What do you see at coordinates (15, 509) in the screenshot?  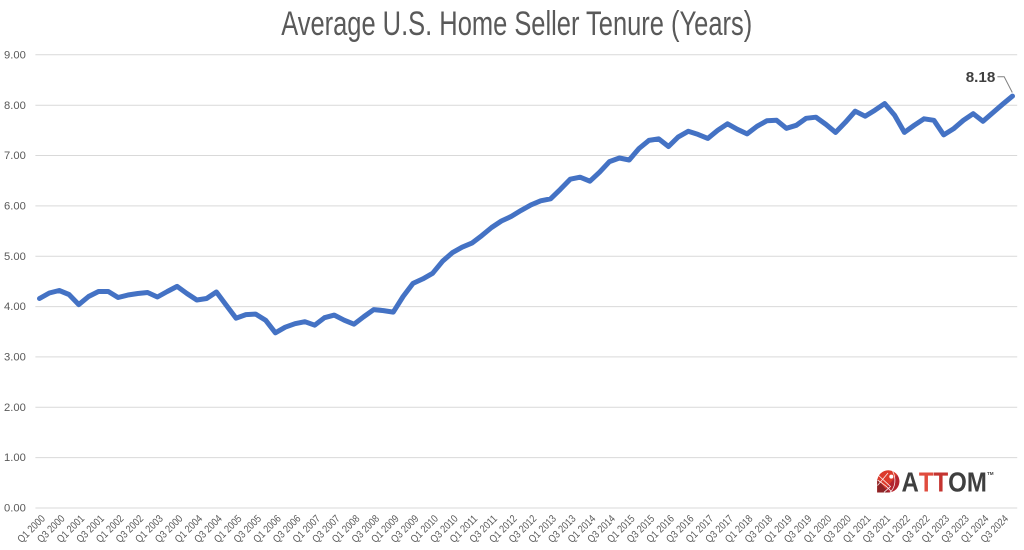 I see `svg-text: 0.00` at bounding box center [15, 509].